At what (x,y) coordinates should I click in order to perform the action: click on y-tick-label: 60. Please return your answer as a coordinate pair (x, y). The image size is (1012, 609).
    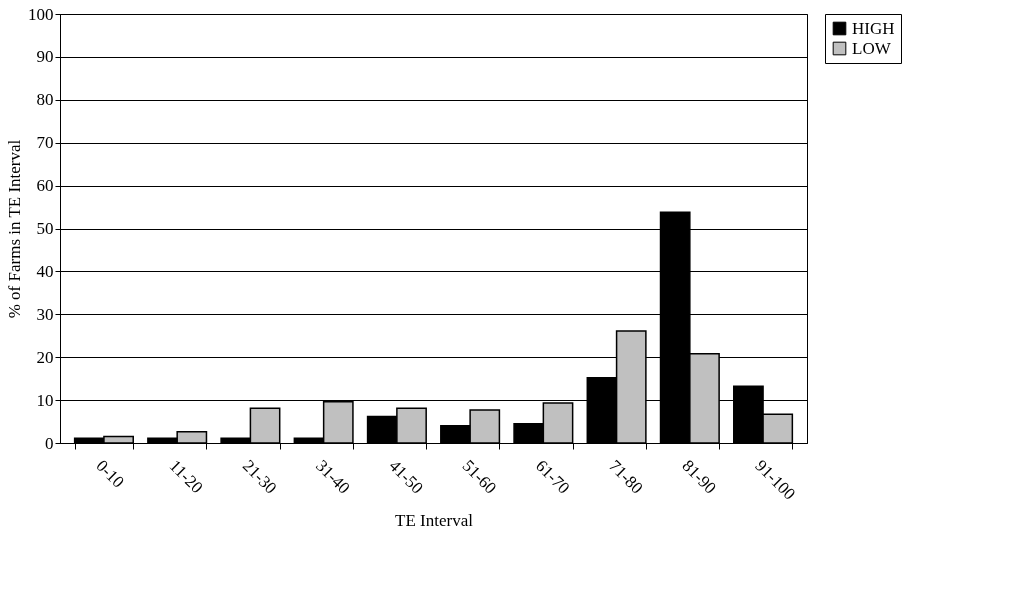
    Looking at the image, I should click on (45, 186).